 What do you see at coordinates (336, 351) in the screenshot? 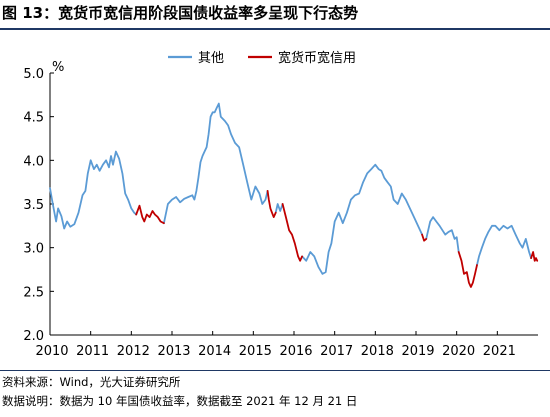
I see `x-tick-label: 2017` at bounding box center [336, 351].